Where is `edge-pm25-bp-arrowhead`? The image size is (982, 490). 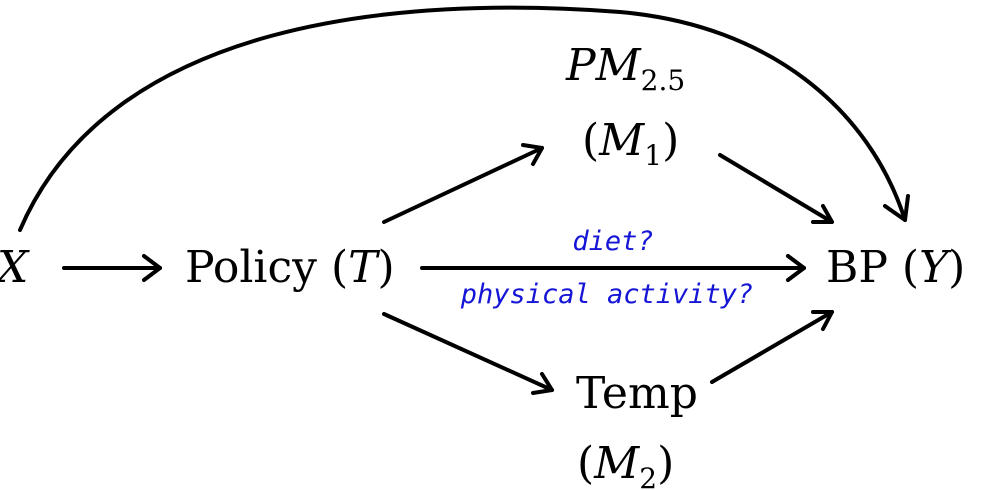
edge-pm25-bp-arrowhead is located at coordinates (822, 214).